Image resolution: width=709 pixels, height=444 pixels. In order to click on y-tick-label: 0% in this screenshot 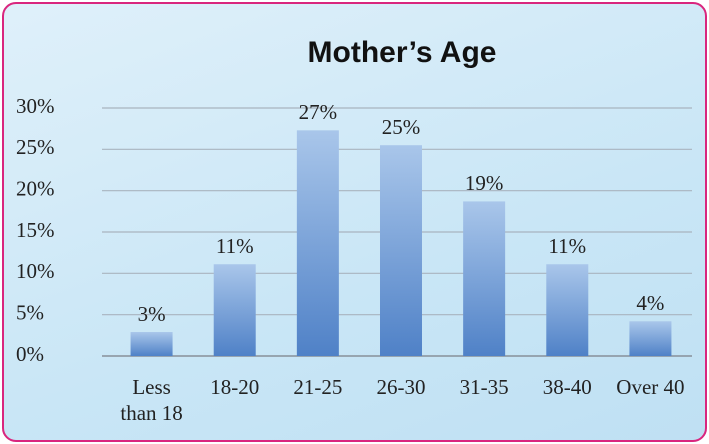, I will do `click(30, 354)`.